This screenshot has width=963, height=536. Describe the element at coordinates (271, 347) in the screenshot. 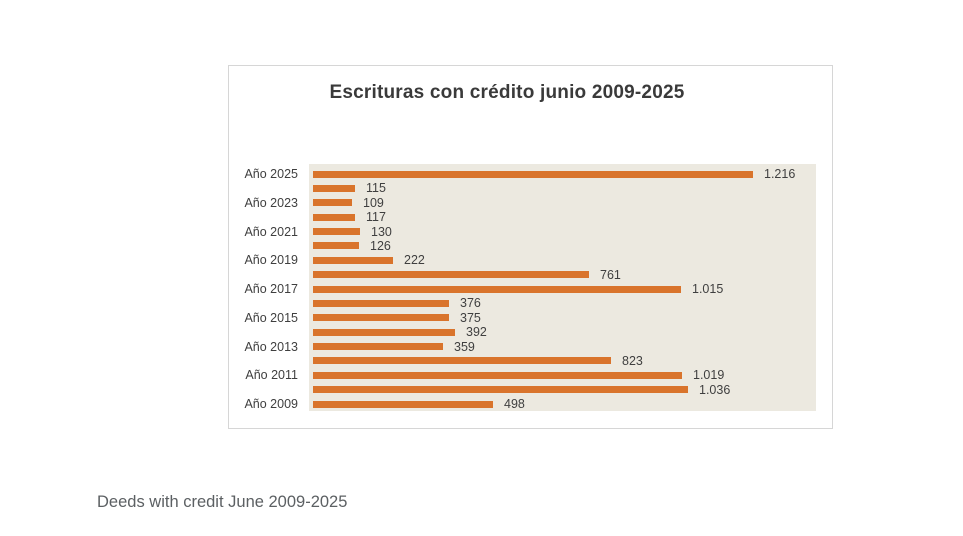

I see `y-axis-label: Año 2013` at that location.